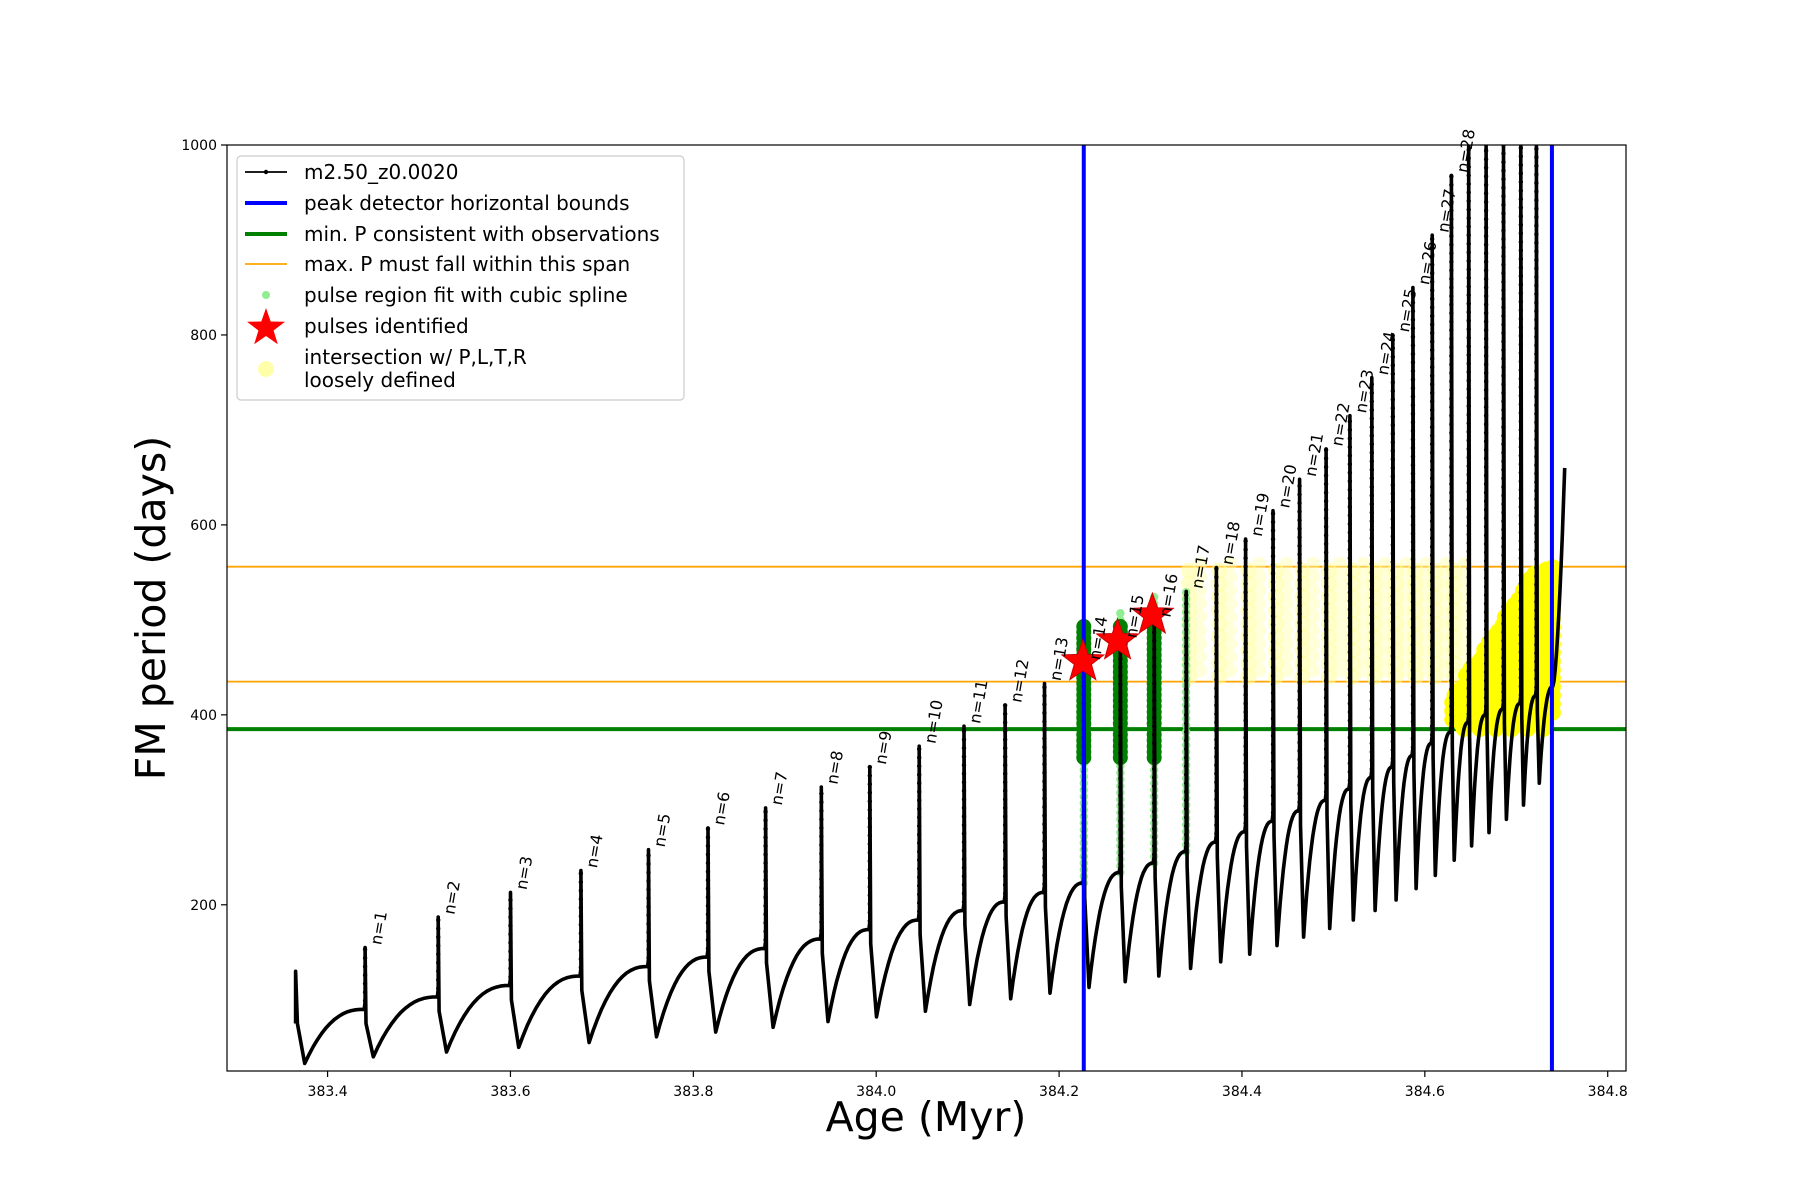 This screenshot has width=1800, height=1200. I want to click on y-tick-label-3: 600, so click(203, 526).